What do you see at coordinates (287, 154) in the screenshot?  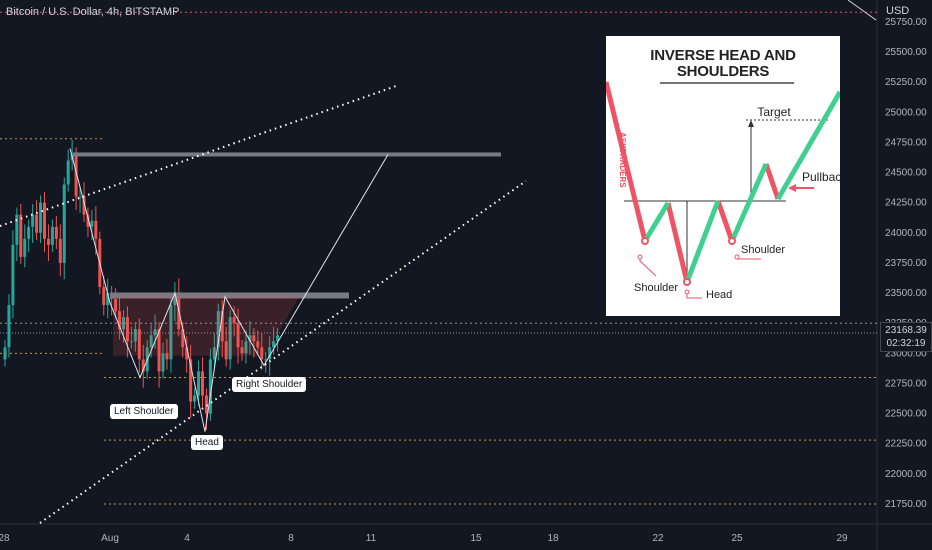 I see `resistance-zone-upper` at bounding box center [287, 154].